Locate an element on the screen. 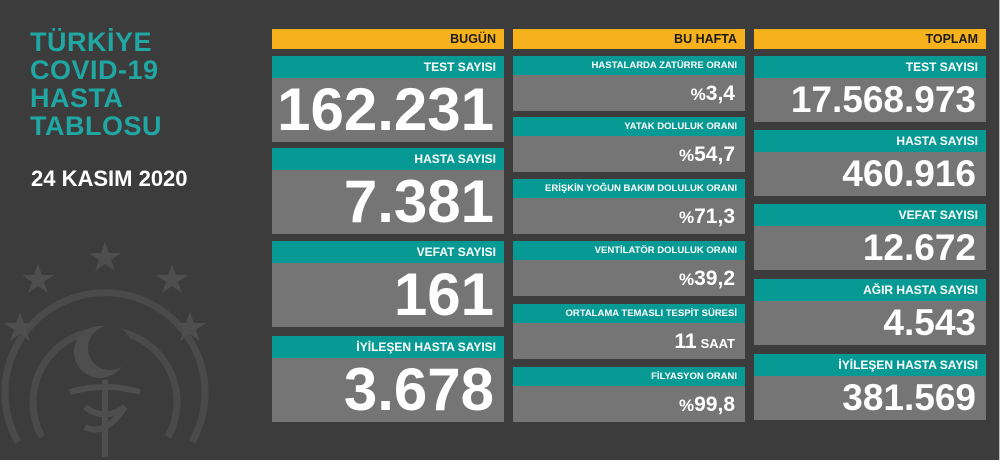  week-contact-label: ORTALAMA TEMASLI TESPİT SÜRESİ is located at coordinates (629, 313).